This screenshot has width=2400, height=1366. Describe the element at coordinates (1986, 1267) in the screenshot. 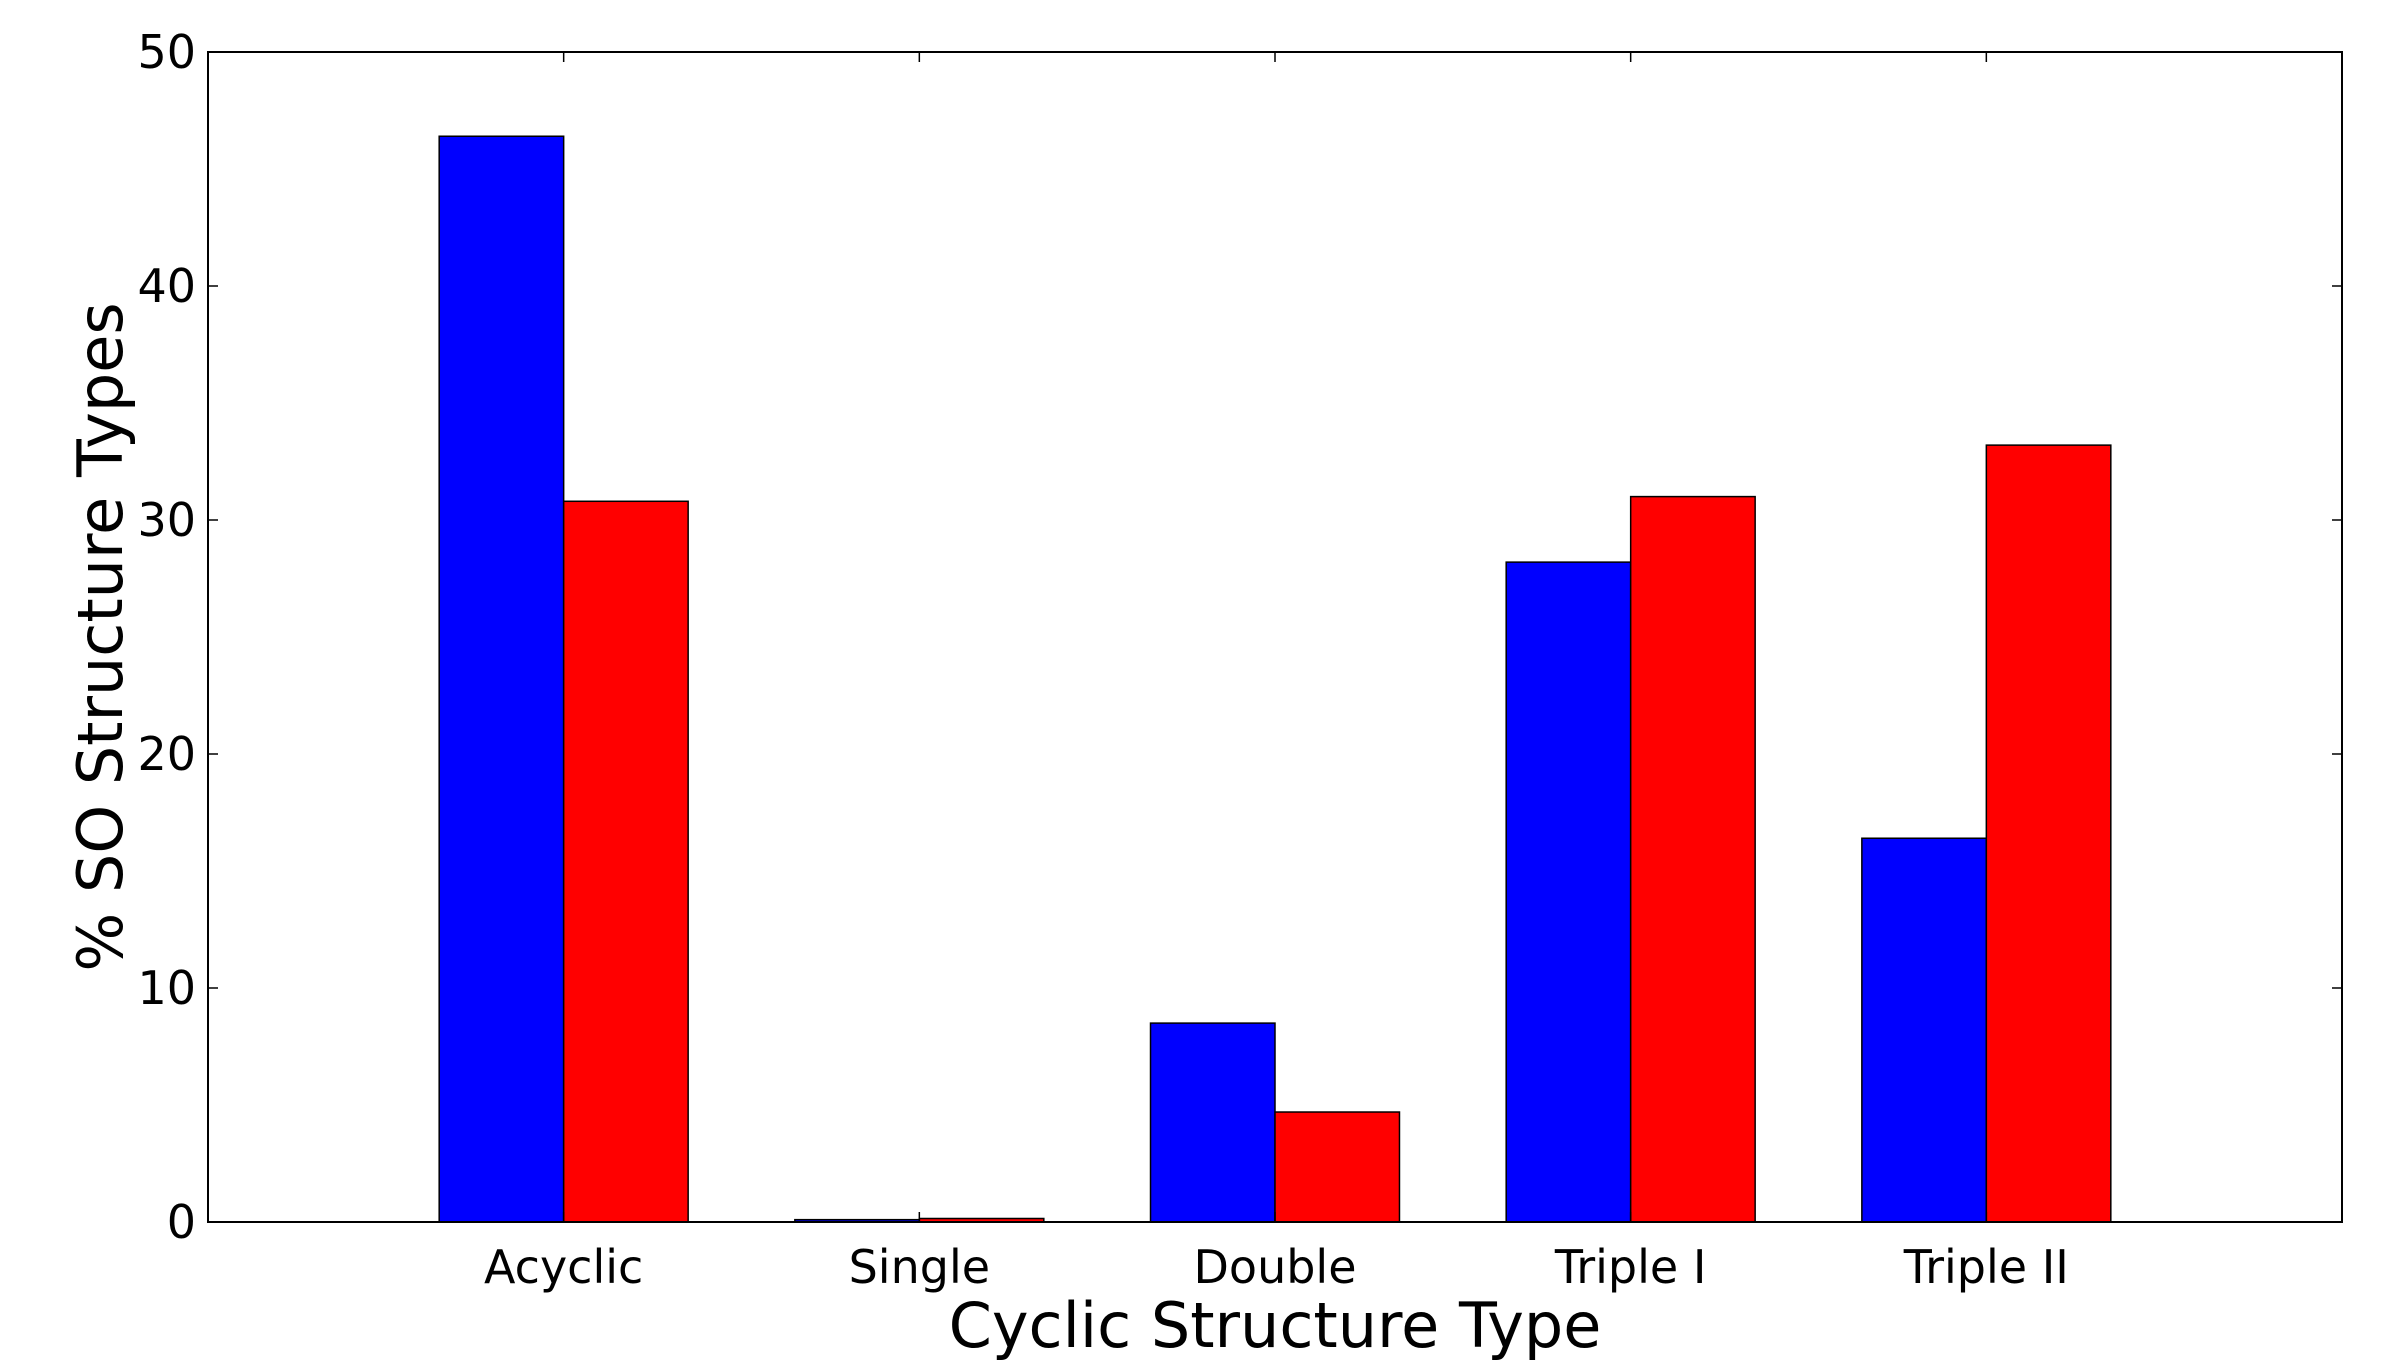

I see `x-tick-label: Triple II` at that location.